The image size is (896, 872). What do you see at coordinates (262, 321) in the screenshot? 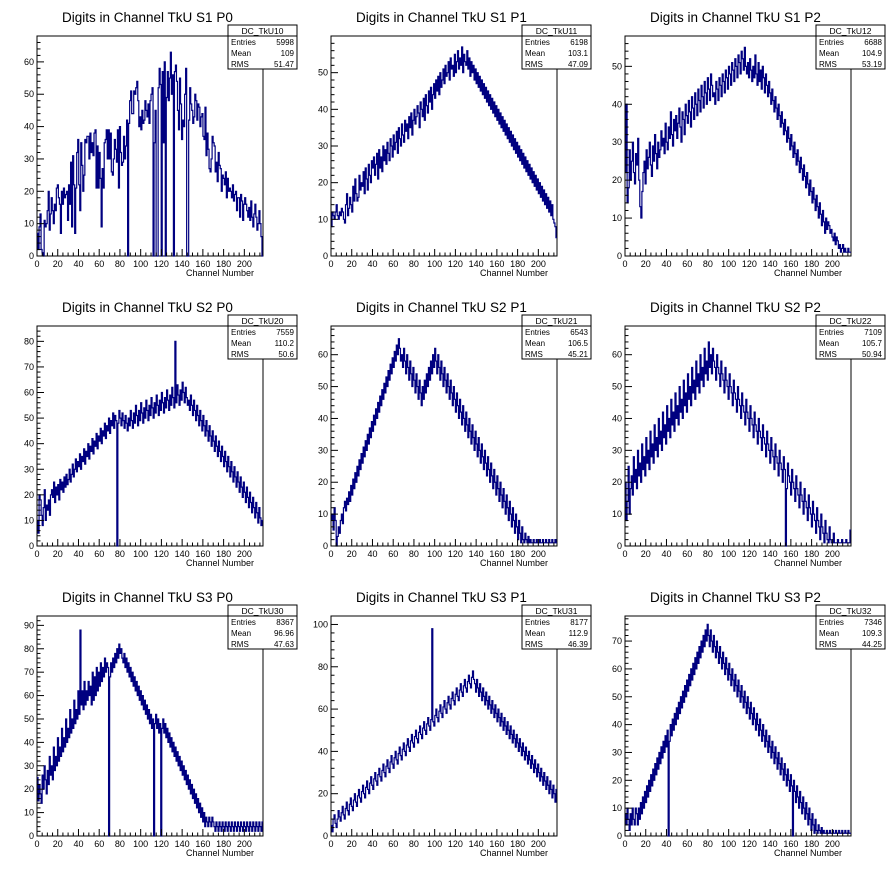
I see `stats-name: DC_TkU20` at bounding box center [262, 321].